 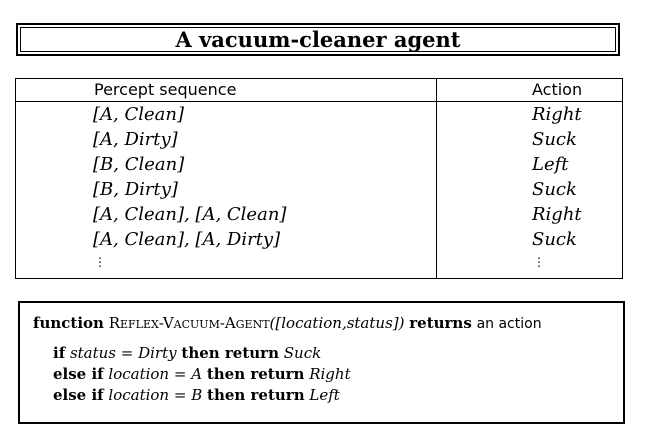 I want to click on algorithm-line-3: else if location = B then return Left, so click(x=196, y=395).